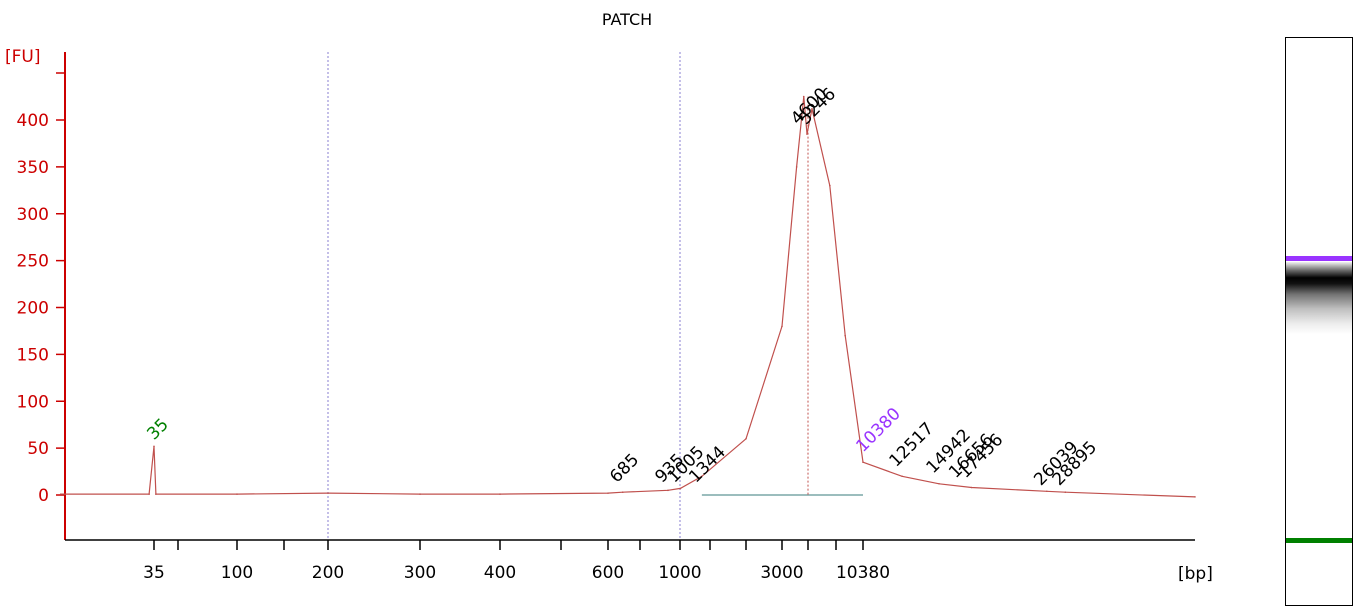  Describe the element at coordinates (33, 121) in the screenshot. I see `y-tick-label: 400` at that location.